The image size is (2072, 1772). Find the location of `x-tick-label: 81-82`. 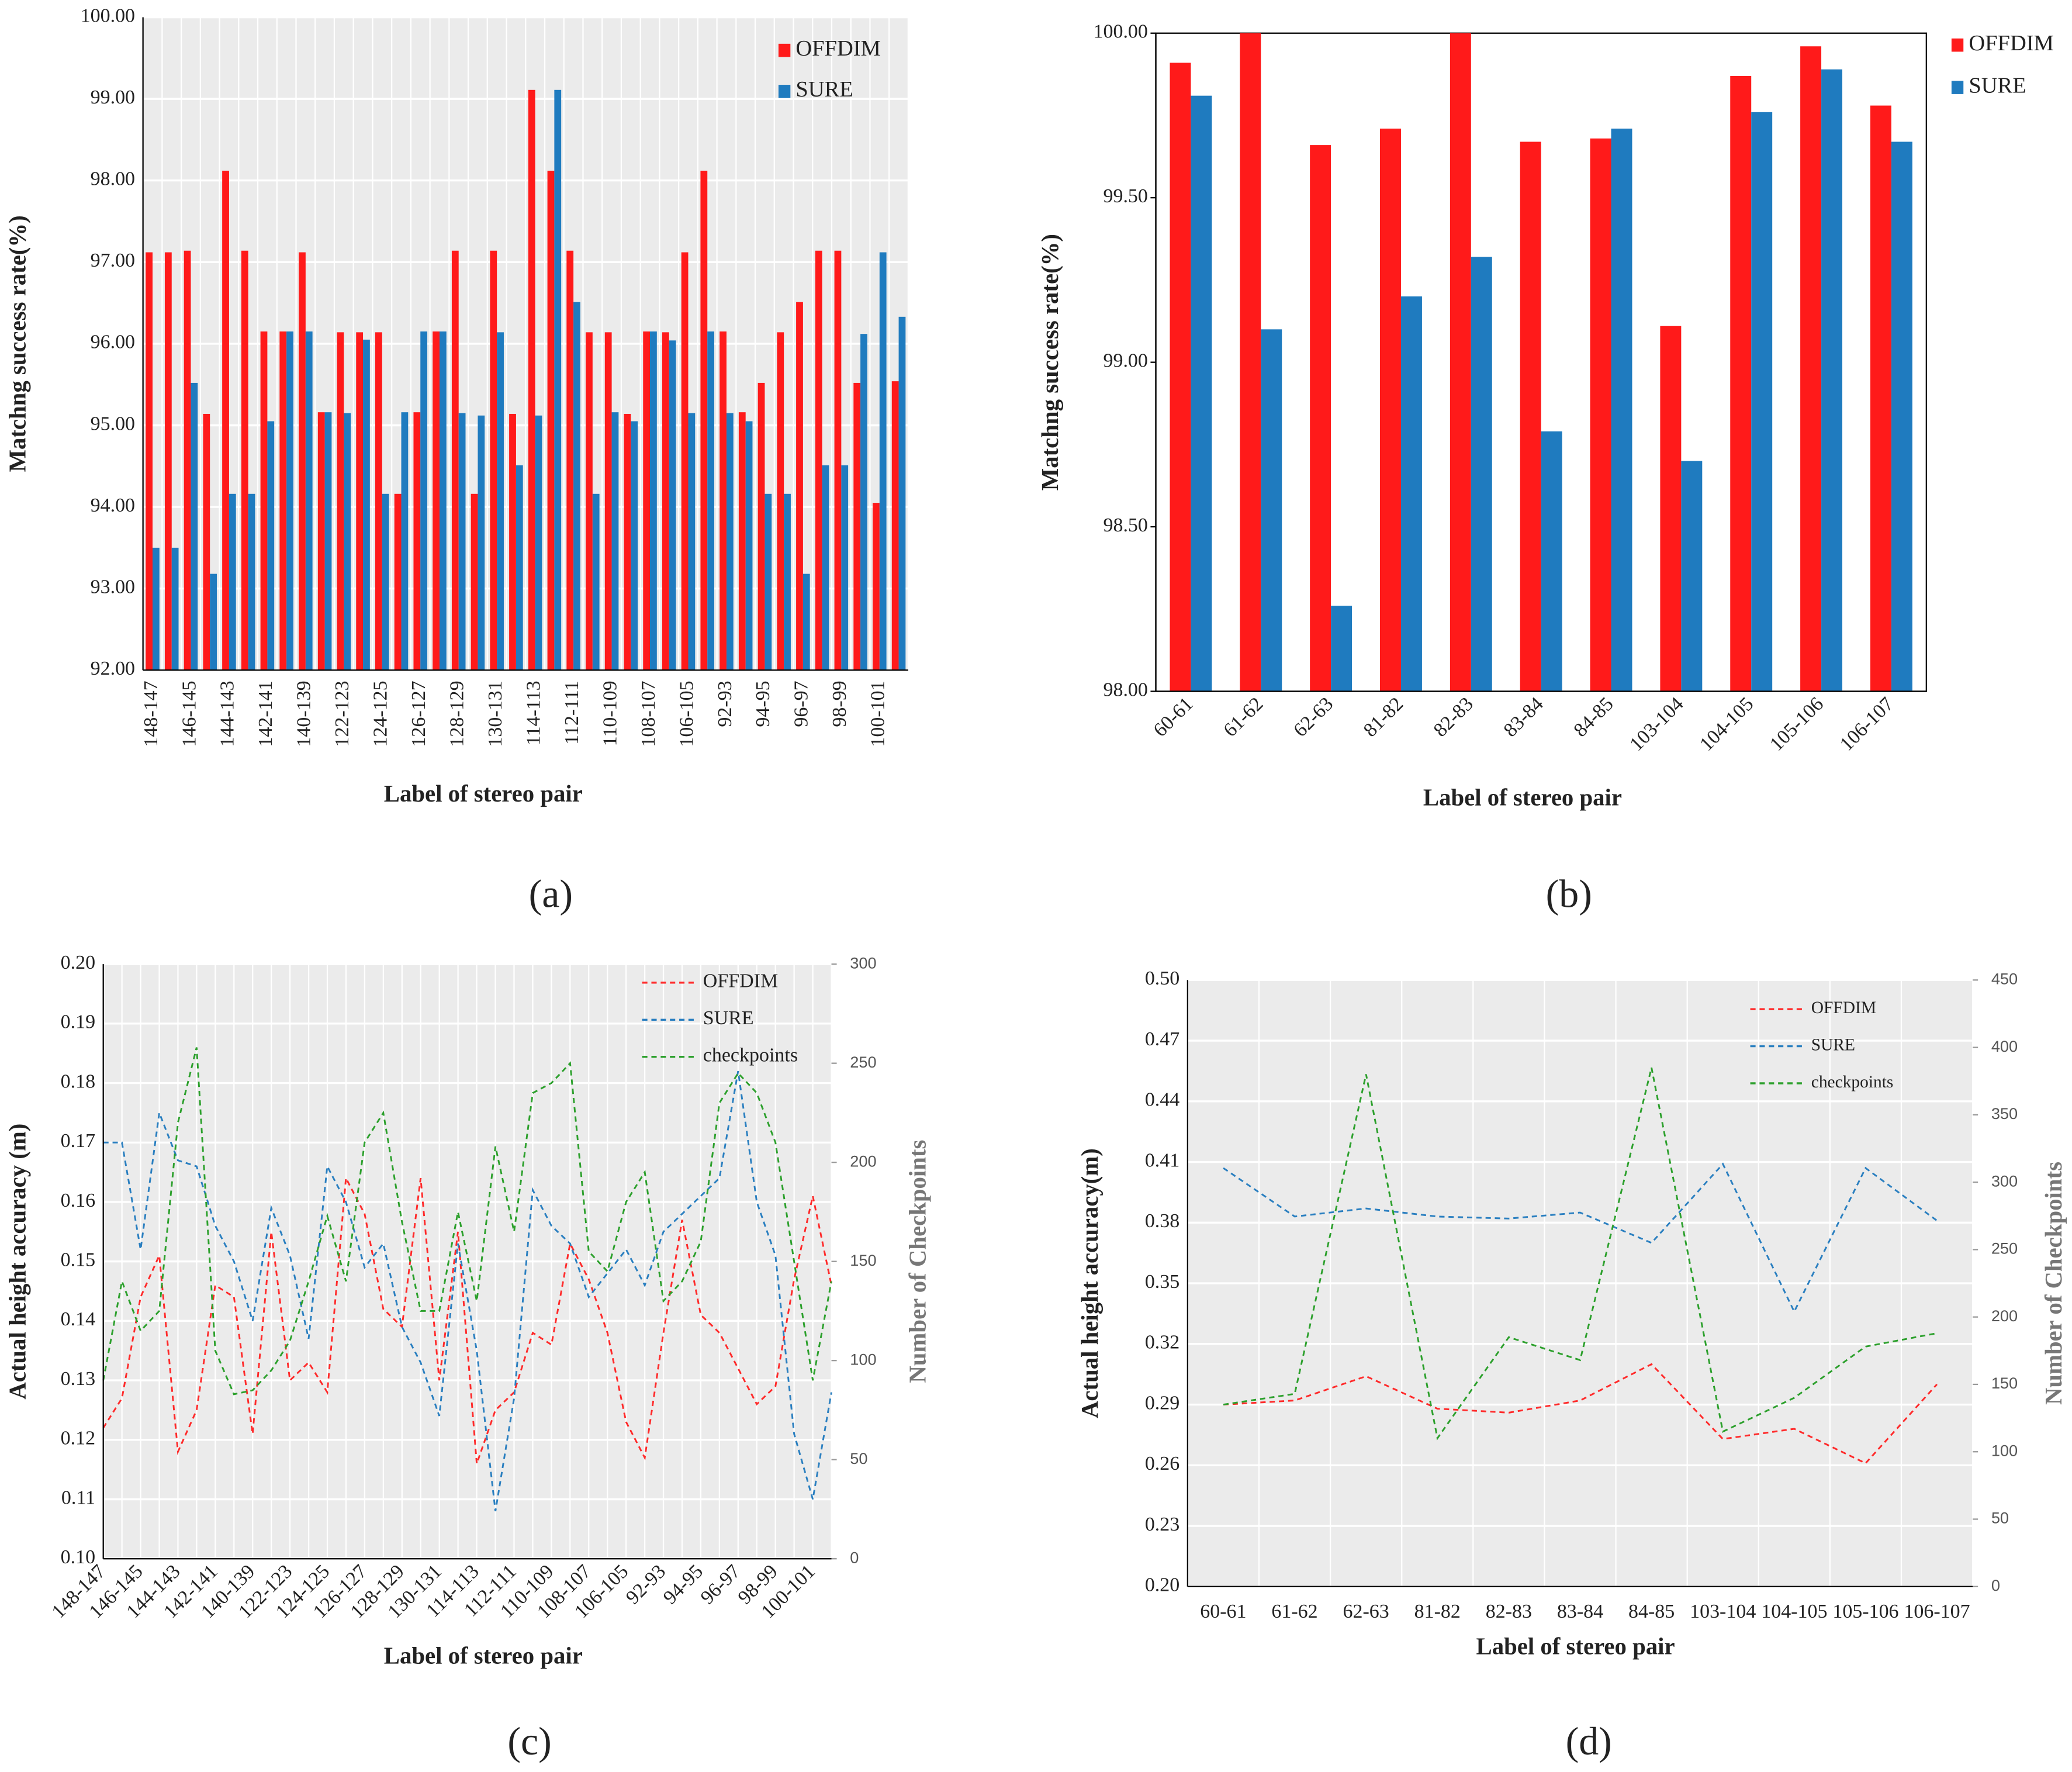

x-tick-label: 81-82 is located at coordinates (1437, 1612).